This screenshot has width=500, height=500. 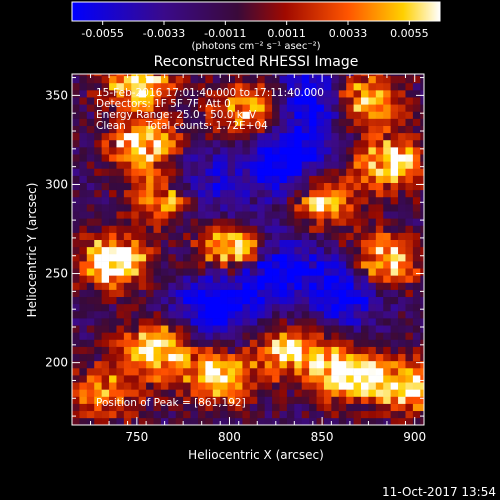 I want to click on x-tick-label: 750, so click(x=136, y=437).